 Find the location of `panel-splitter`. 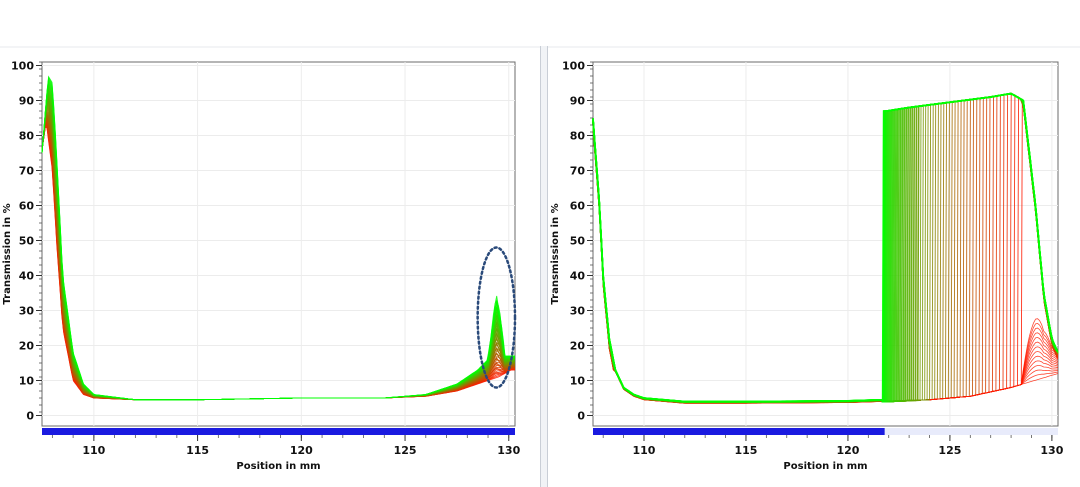

panel-splitter is located at coordinates (544, 266).